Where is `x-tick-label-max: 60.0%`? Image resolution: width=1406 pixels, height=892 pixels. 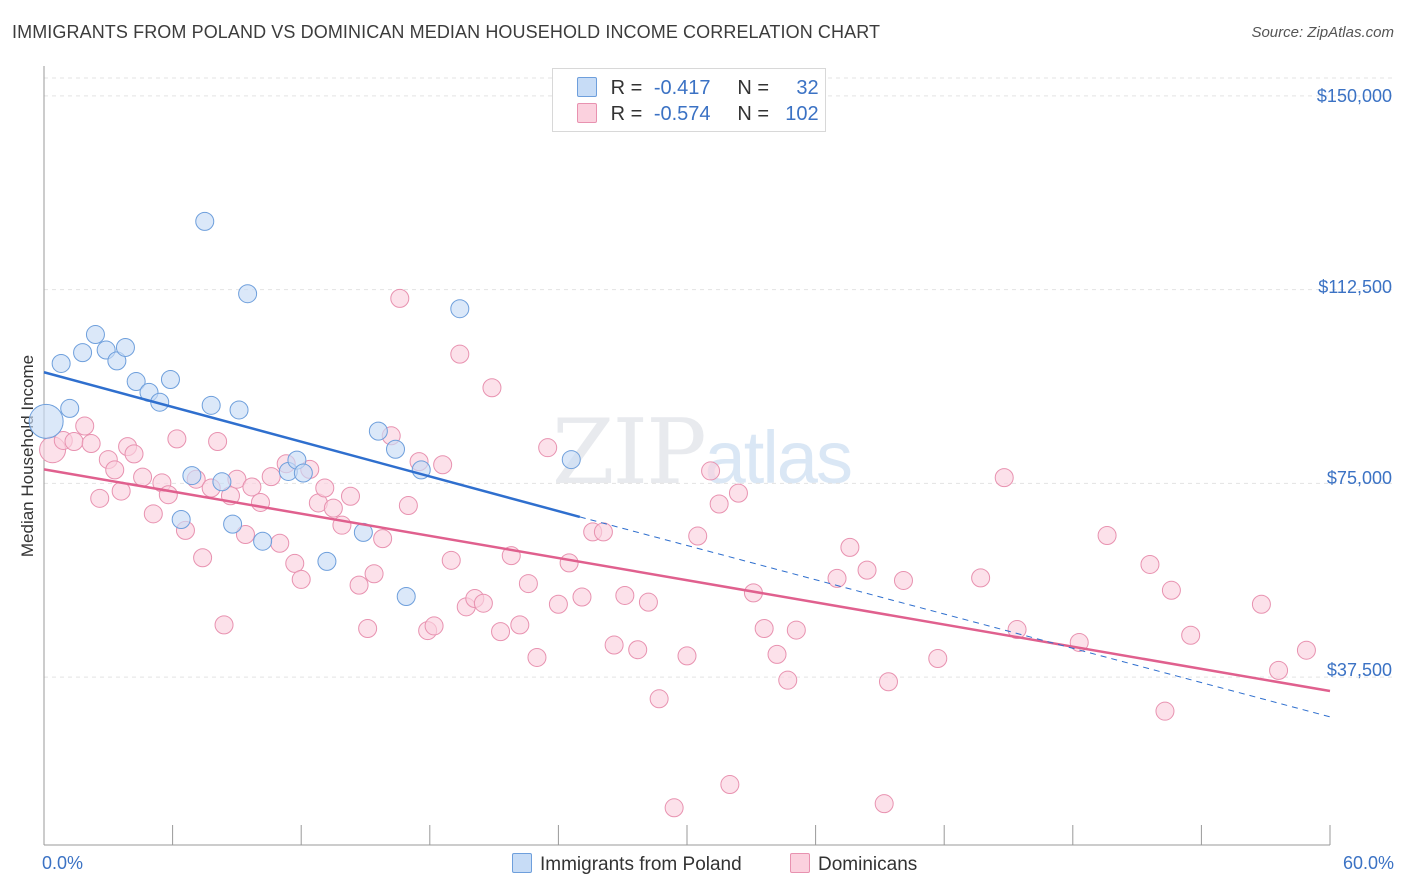
x-tick-label-max: 60.0% is located at coordinates (1368, 863).